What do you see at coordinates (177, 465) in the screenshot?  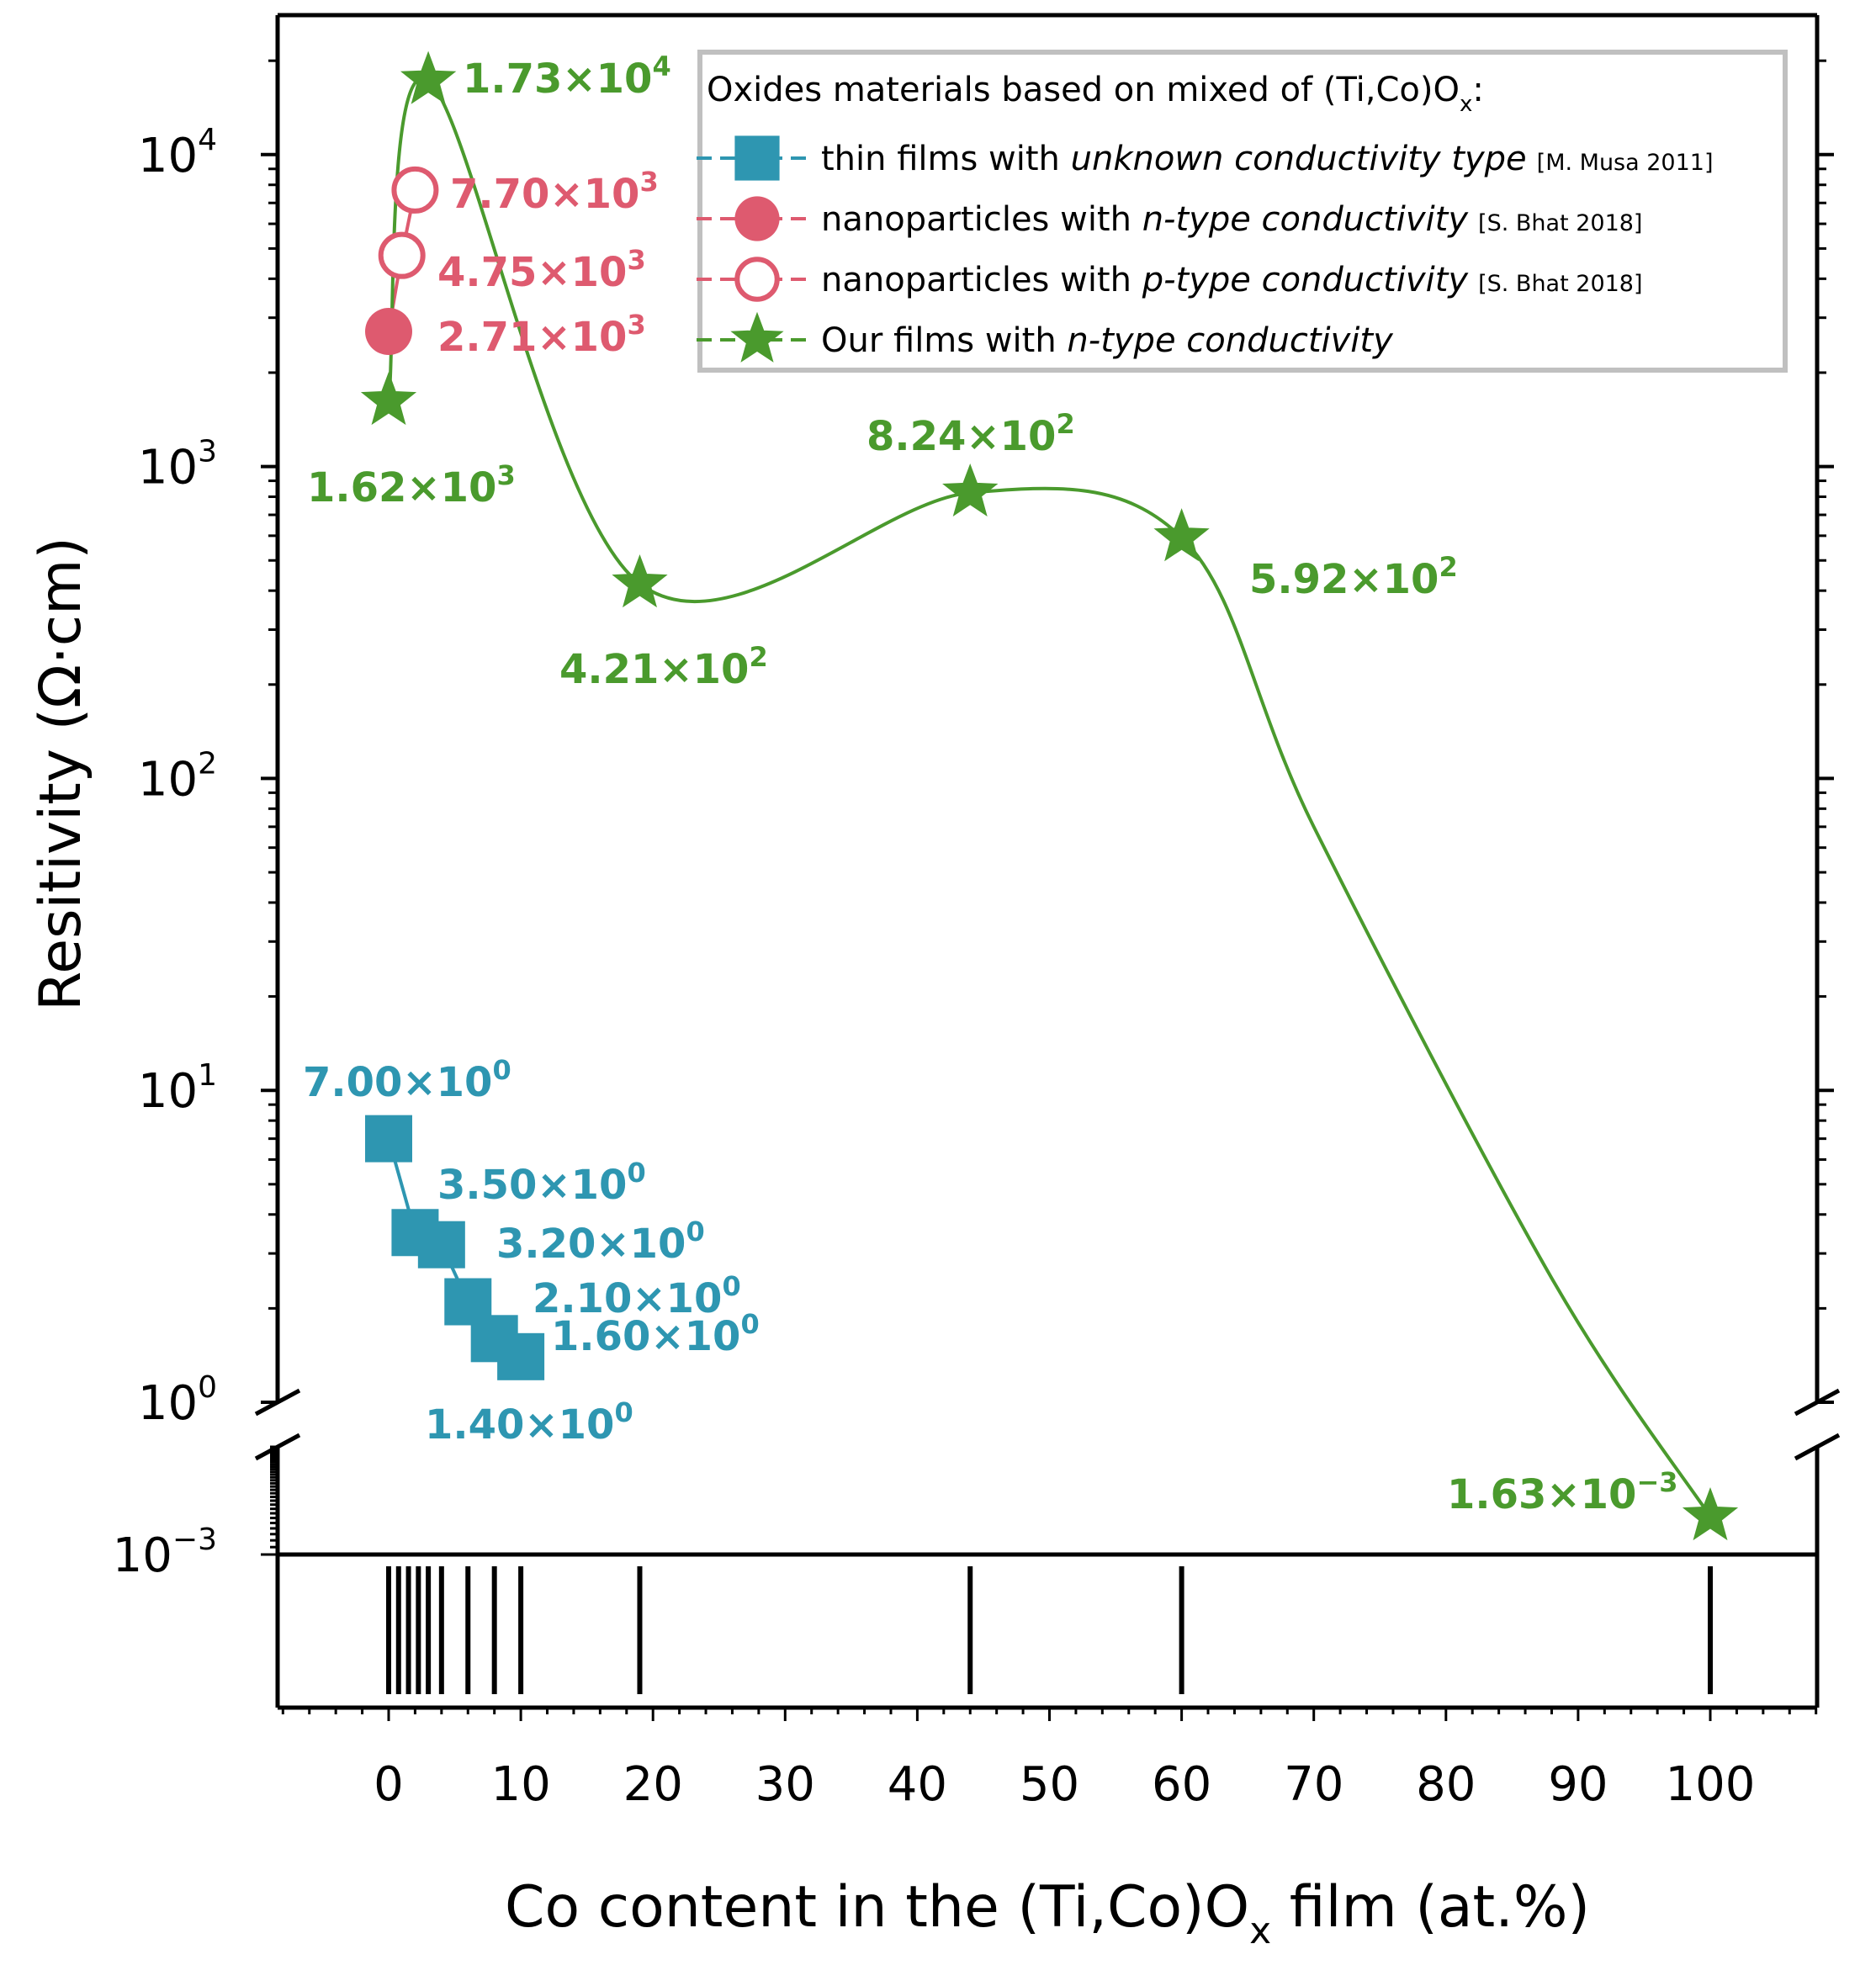 I see `y-tick-label: 10³` at bounding box center [177, 465].